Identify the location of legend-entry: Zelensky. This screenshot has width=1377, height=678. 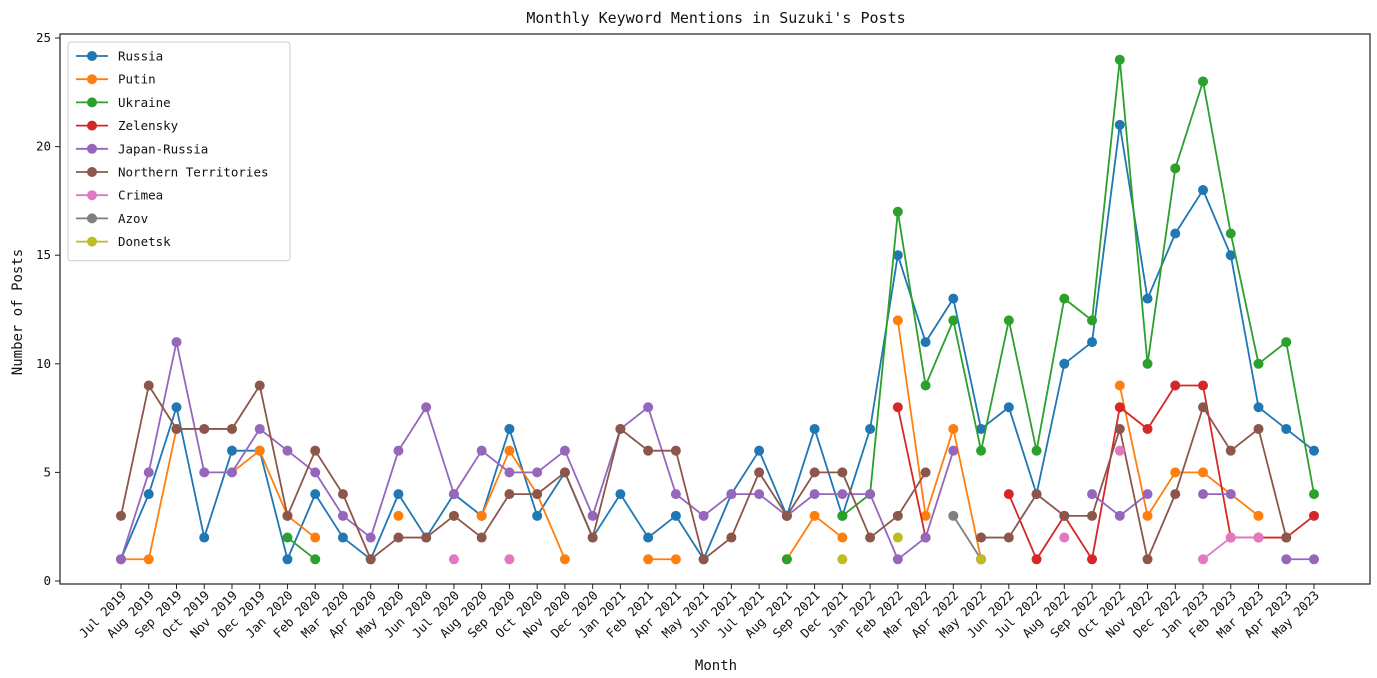
(127, 125).